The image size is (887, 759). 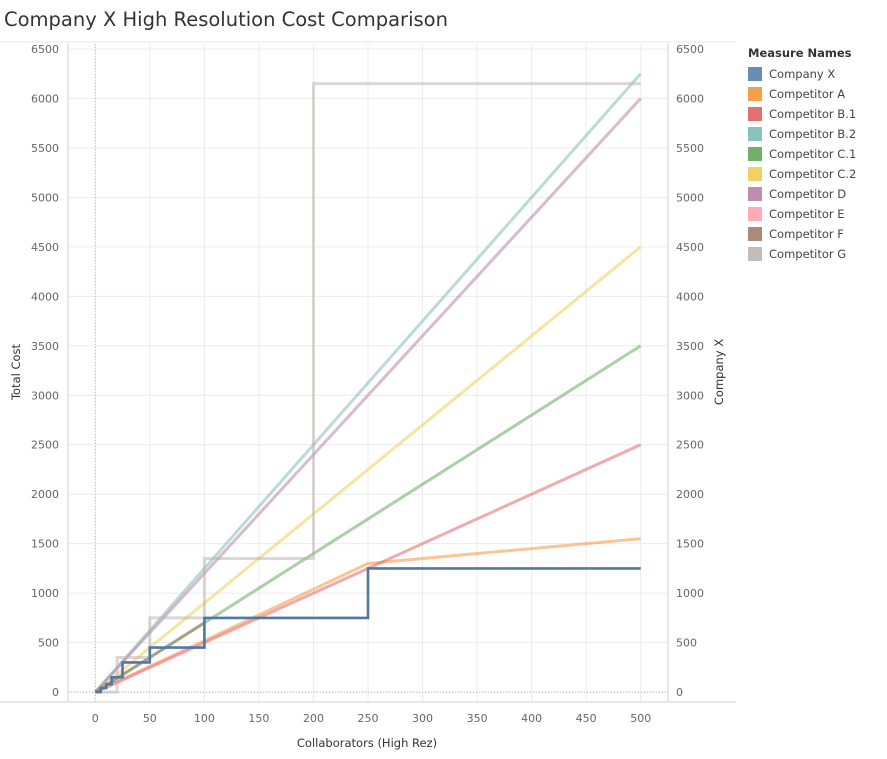 I want to click on y2-tick-label-1: 500, so click(x=686, y=643).